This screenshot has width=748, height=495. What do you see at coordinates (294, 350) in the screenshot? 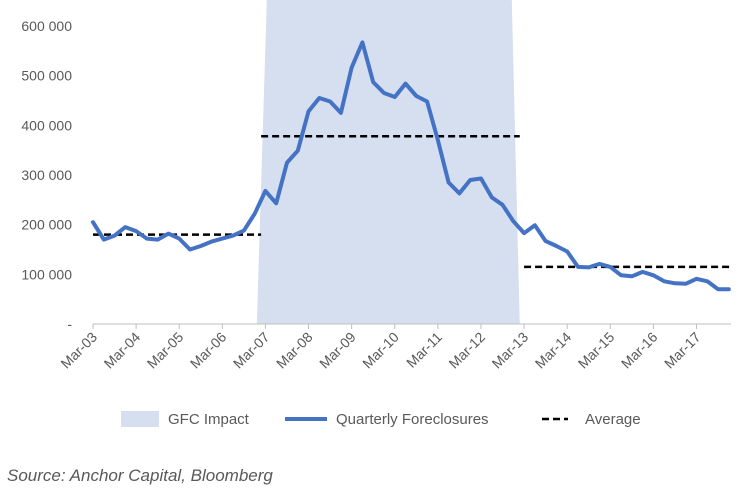
I see `x-tick-label: Mar-08` at bounding box center [294, 350].